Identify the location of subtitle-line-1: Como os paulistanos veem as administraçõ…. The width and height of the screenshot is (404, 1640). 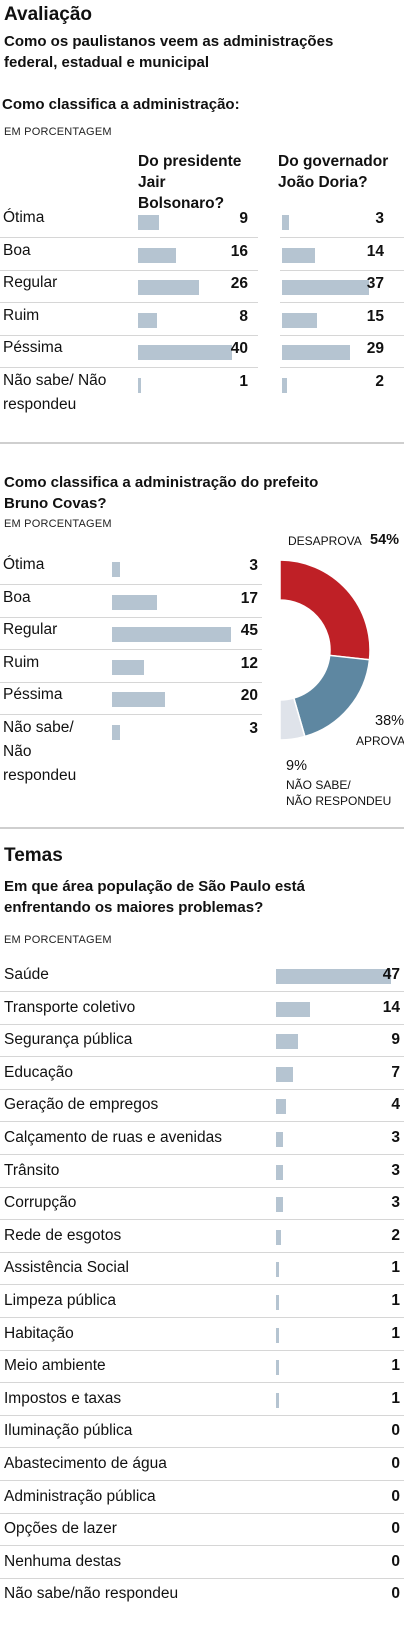
(169, 41).